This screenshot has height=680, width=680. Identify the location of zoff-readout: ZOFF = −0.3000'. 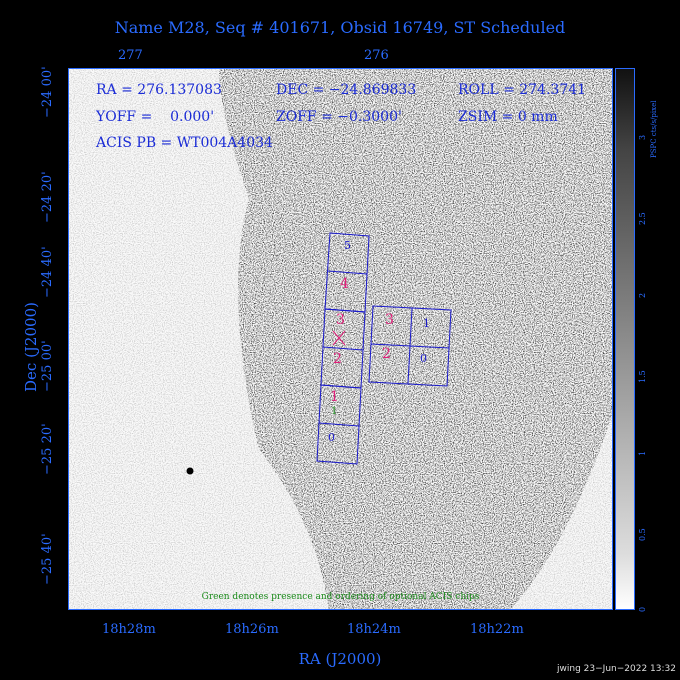
(339, 117).